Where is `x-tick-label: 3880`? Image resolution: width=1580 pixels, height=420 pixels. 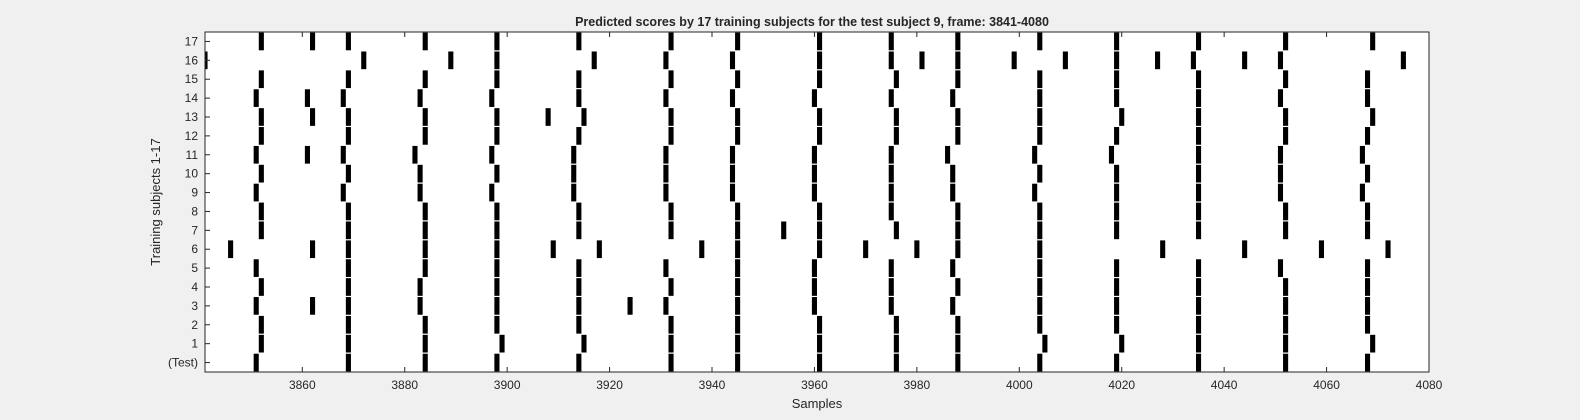
x-tick-label: 3880 is located at coordinates (404, 385).